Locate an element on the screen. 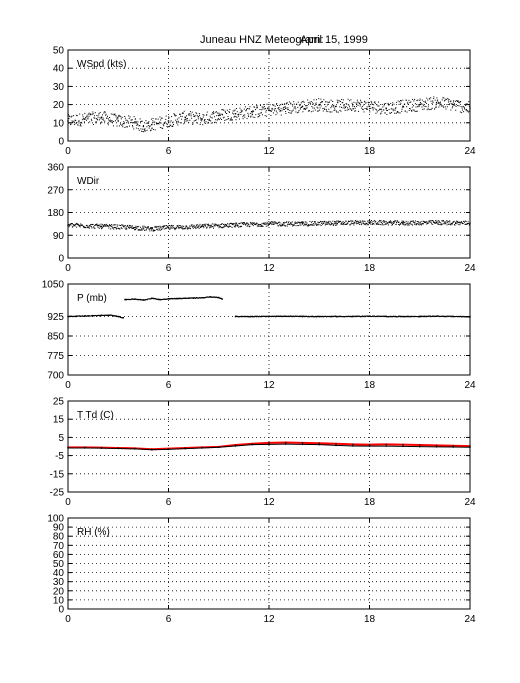  wind-speed-data-point is located at coordinates (101, 117).